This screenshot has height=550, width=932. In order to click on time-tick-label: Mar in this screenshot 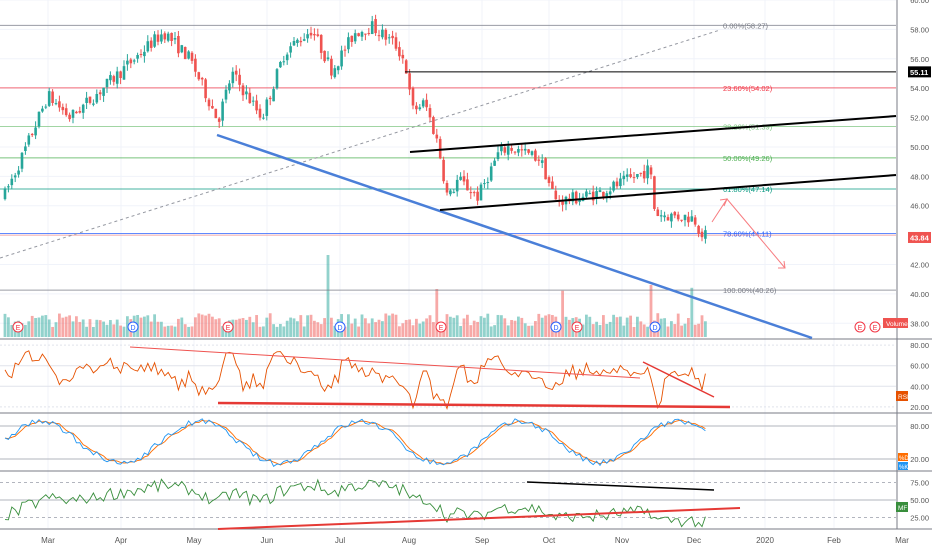, I will do `click(902, 540)`.